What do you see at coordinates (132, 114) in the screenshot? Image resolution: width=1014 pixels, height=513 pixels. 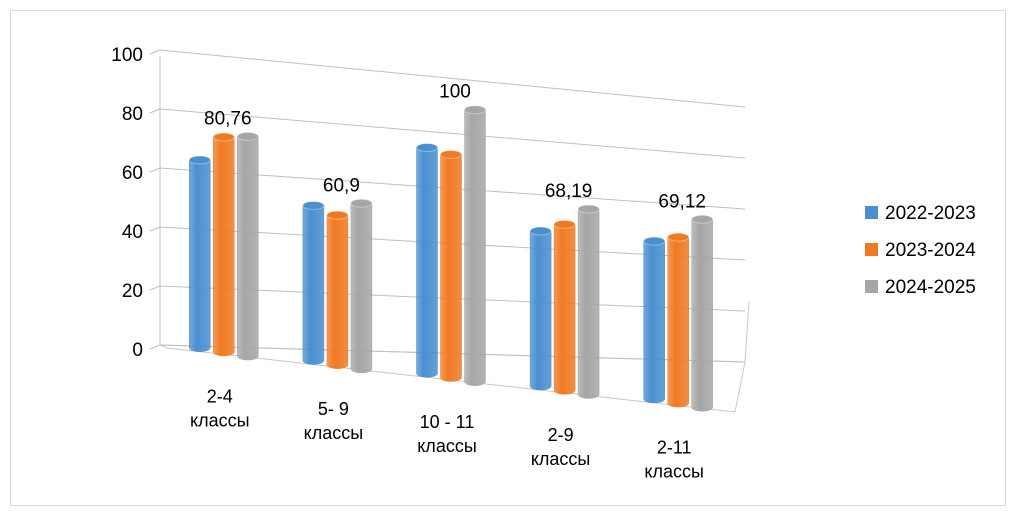 I see `y-tick-label: 80` at bounding box center [132, 114].